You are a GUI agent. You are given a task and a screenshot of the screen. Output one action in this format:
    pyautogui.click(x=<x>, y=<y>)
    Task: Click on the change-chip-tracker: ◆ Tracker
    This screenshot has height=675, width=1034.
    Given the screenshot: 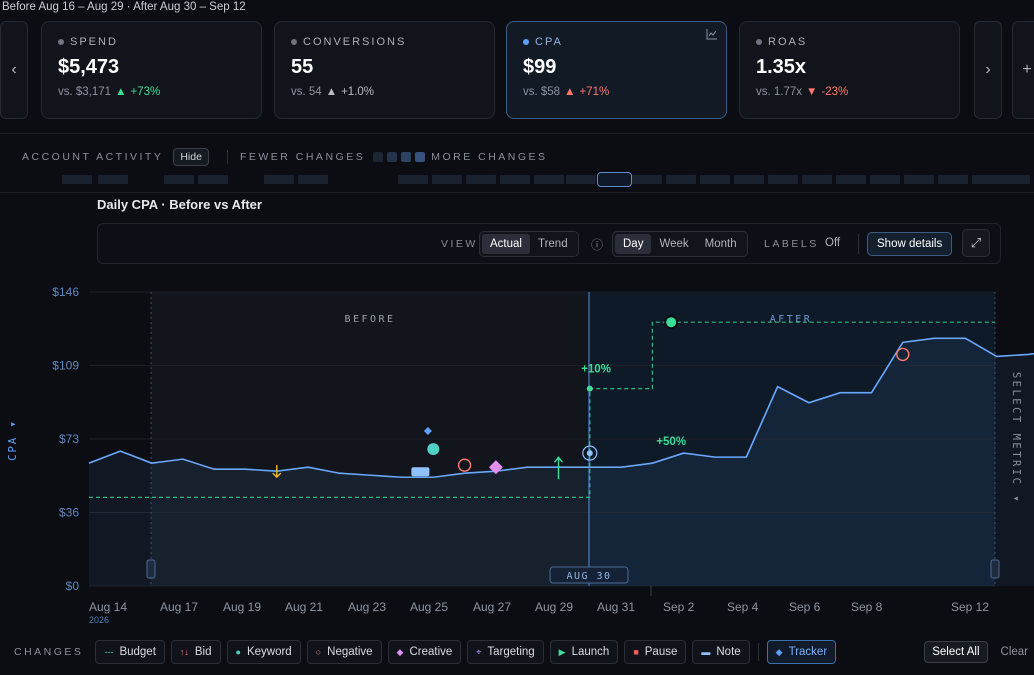 What is the action you would take?
    pyautogui.click(x=801, y=652)
    